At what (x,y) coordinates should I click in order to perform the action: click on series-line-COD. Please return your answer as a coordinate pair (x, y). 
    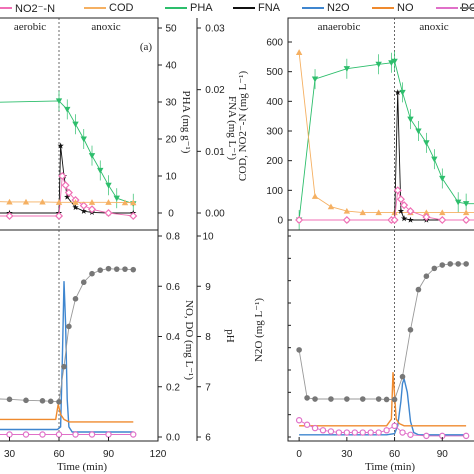
    Looking at the image, I should click on (386, 133).